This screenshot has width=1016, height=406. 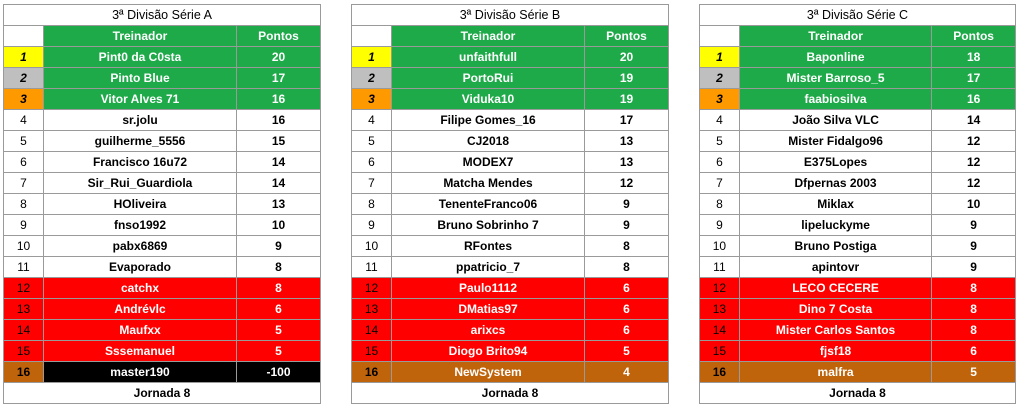 I want to click on table-row: 12 catchx 8, so click(x=162, y=288).